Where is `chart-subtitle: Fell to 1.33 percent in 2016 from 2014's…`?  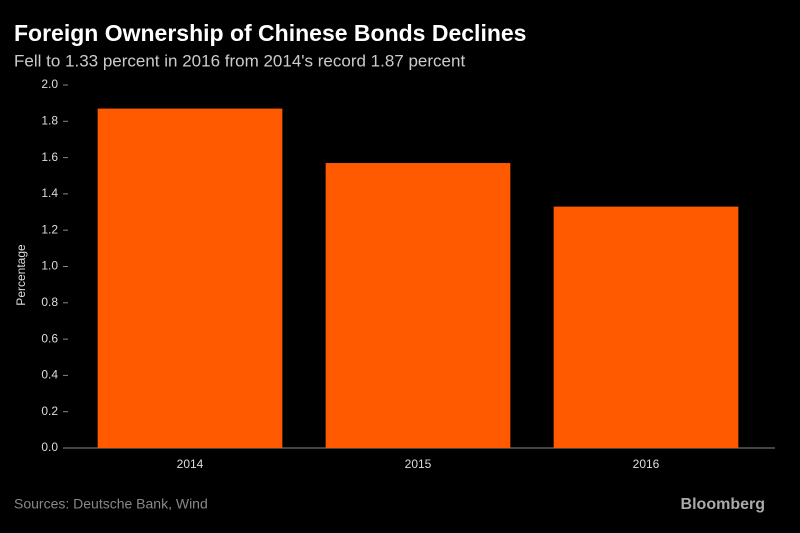
chart-subtitle: Fell to 1.33 percent in 2016 from 2014's… is located at coordinates (239, 60).